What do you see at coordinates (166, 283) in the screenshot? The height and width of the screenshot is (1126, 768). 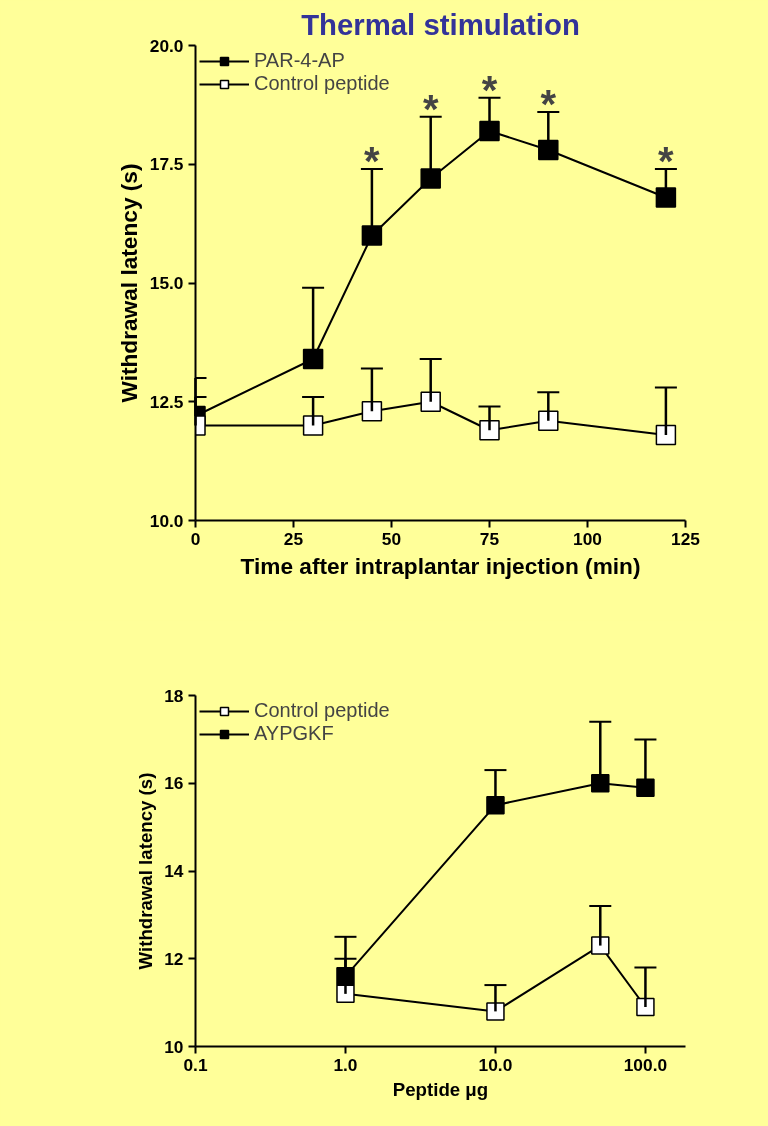 I see `y-tick-label: 15.0` at bounding box center [166, 283].